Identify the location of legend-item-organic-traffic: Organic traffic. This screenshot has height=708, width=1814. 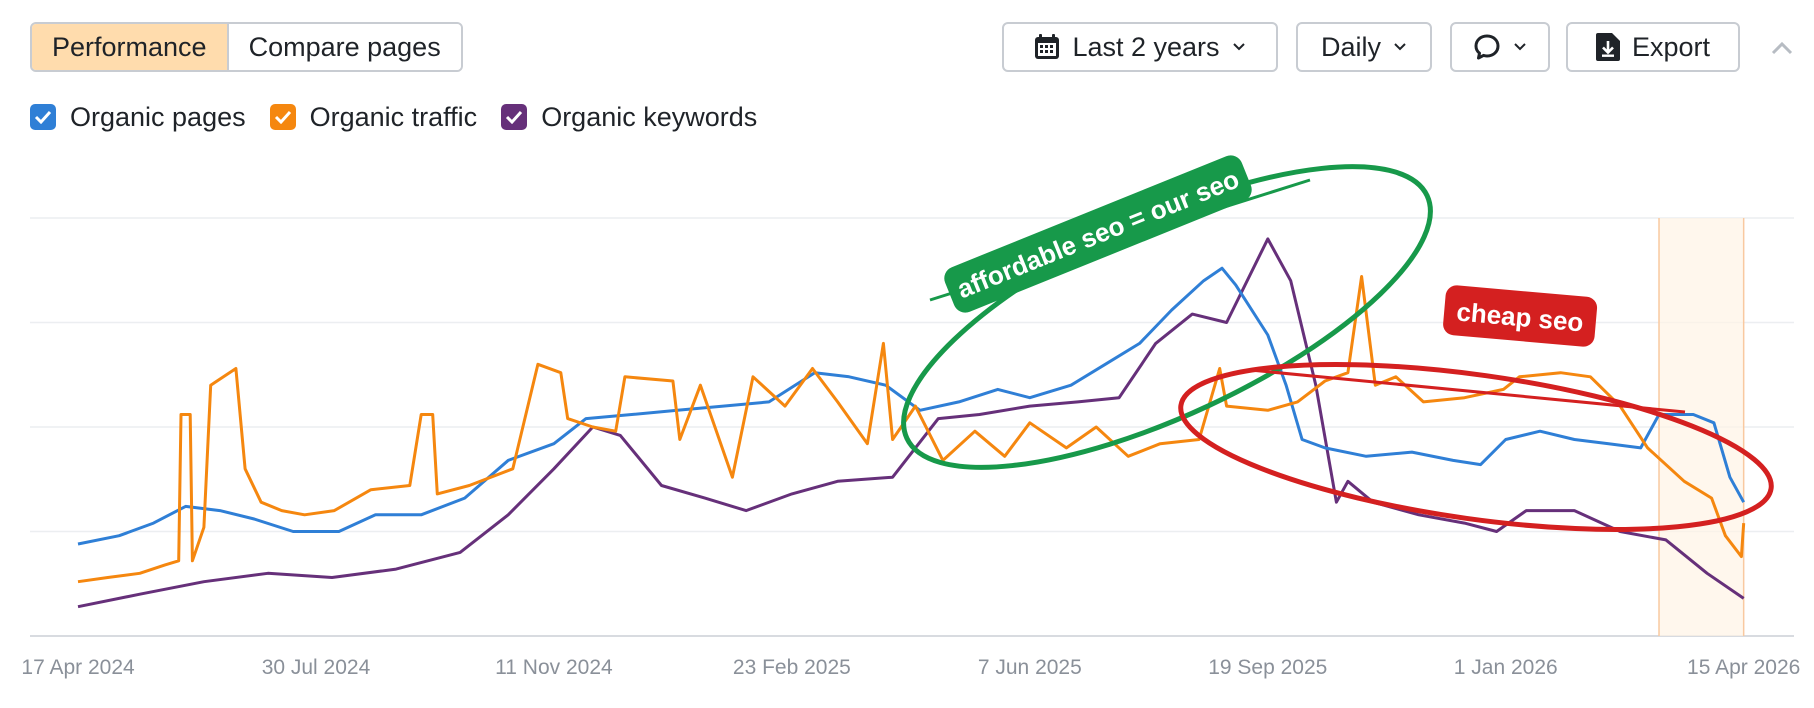
(373, 117).